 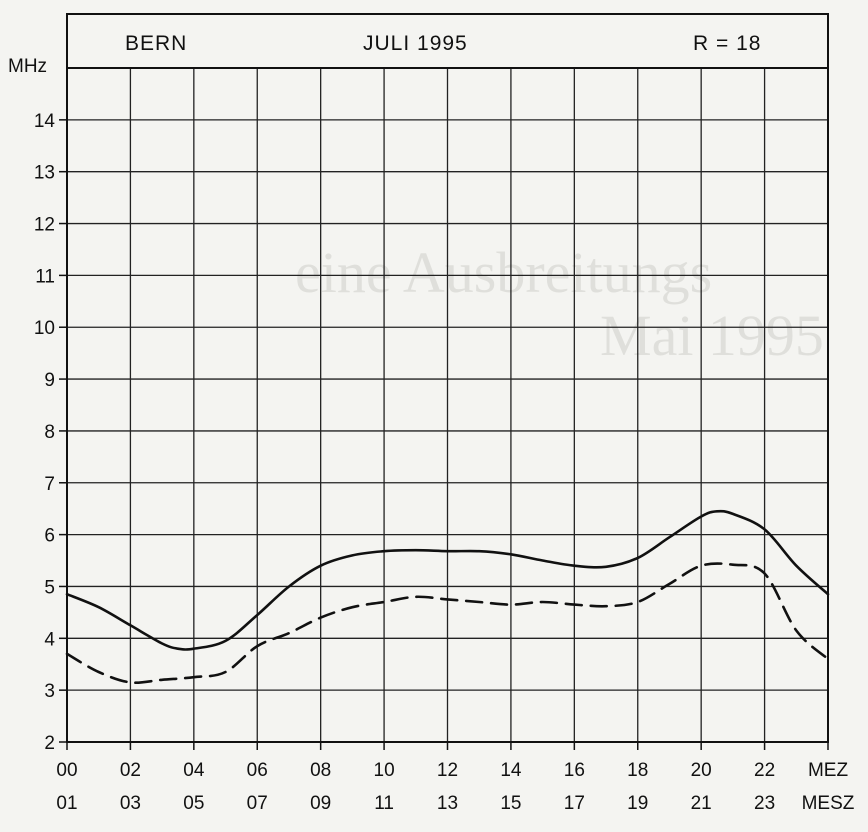 What do you see at coordinates (49, 484) in the screenshot?
I see `y-tick-label: 7` at bounding box center [49, 484].